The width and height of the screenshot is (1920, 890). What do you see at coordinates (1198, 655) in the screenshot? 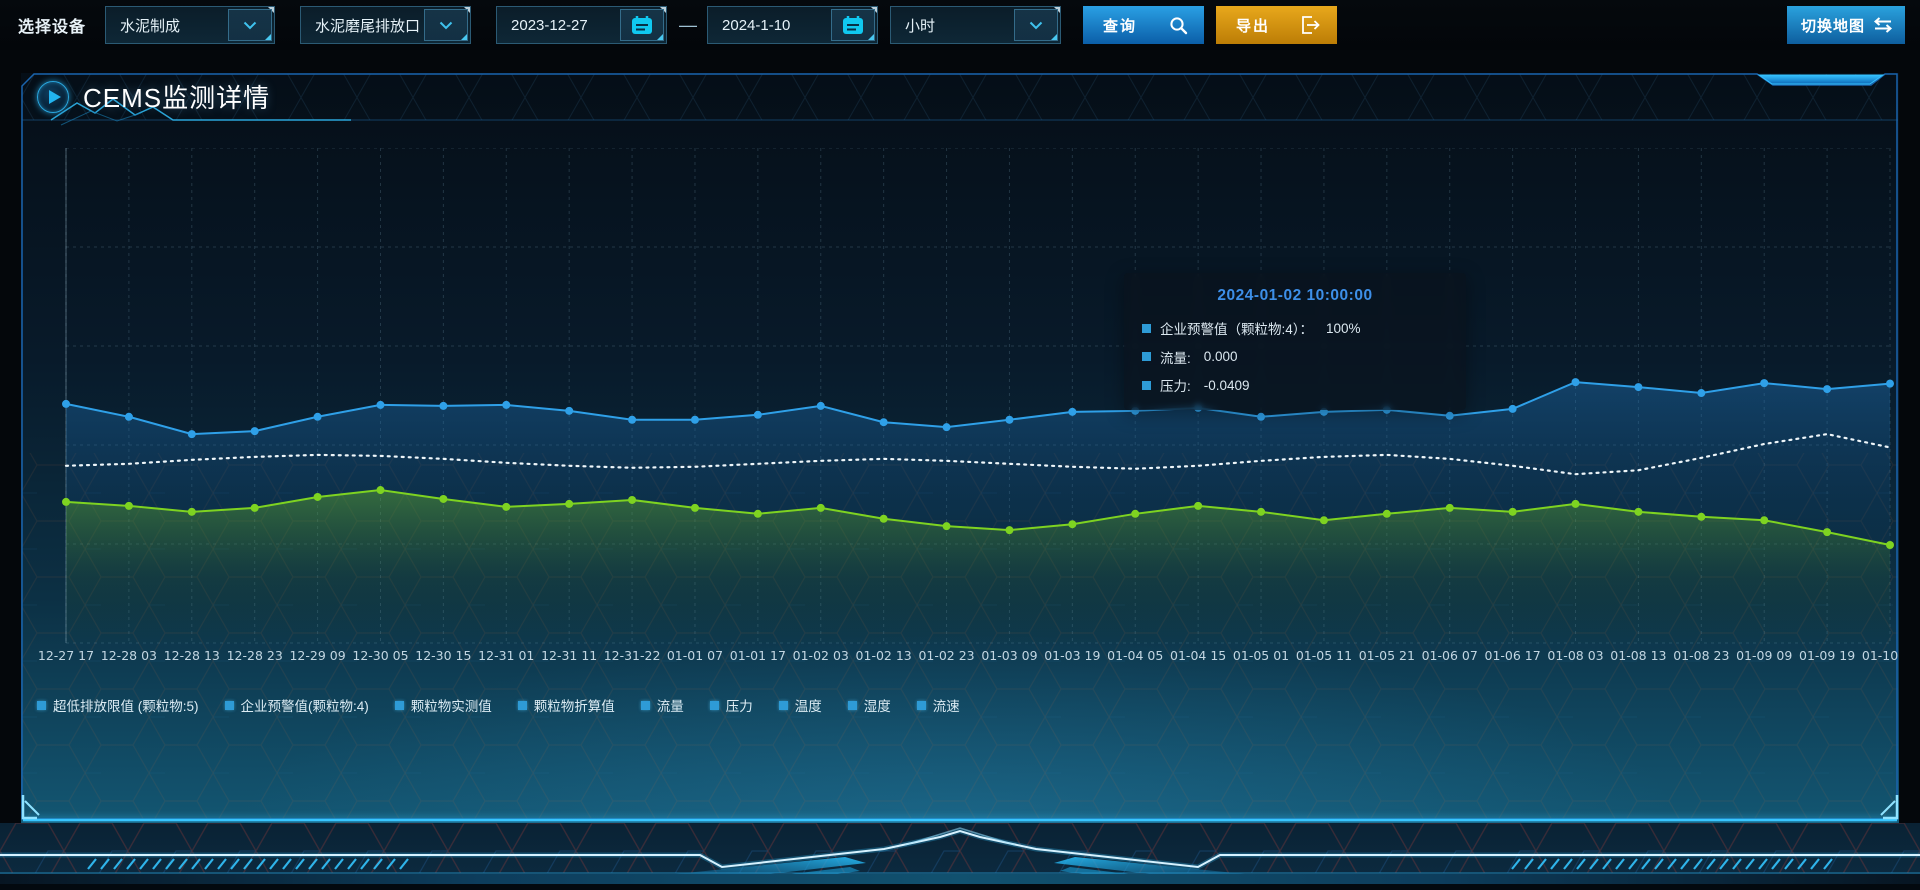
I see `svg-text: 01-04 15` at bounding box center [1198, 655].